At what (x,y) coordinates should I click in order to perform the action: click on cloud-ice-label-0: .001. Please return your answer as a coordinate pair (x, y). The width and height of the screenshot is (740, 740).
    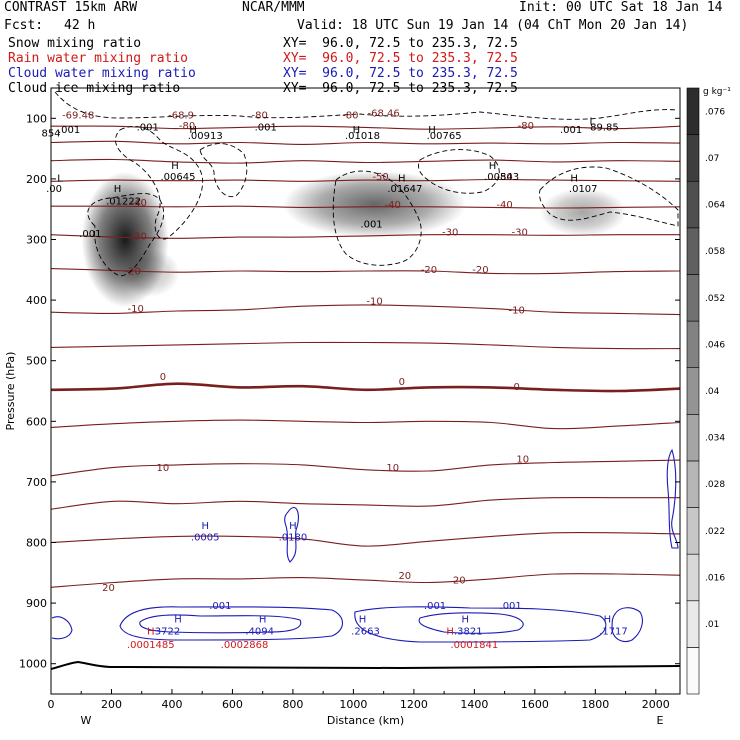
    Looking at the image, I should click on (69, 130).